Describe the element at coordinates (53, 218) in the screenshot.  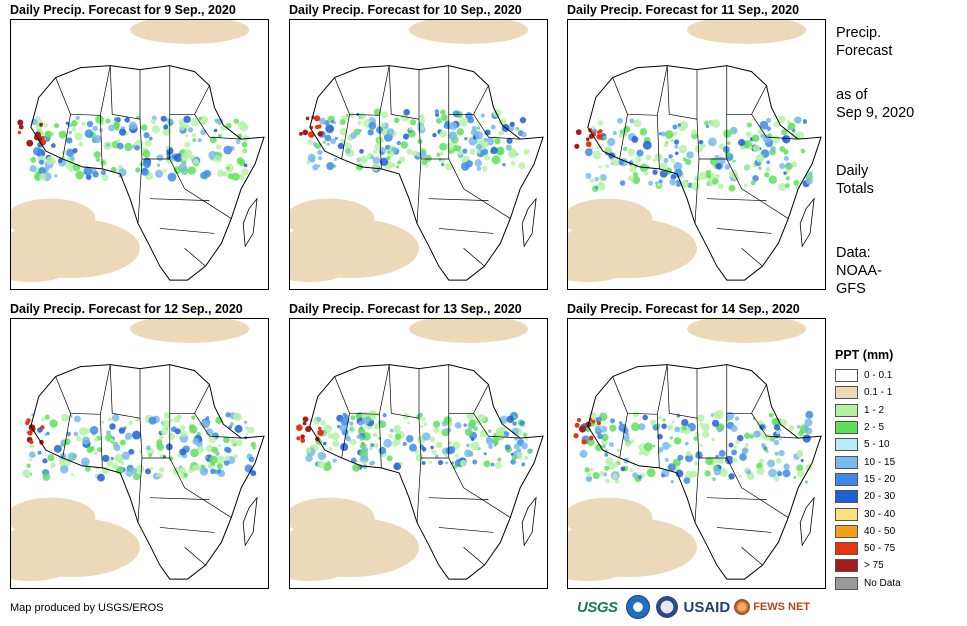
I see `dry-area` at that location.